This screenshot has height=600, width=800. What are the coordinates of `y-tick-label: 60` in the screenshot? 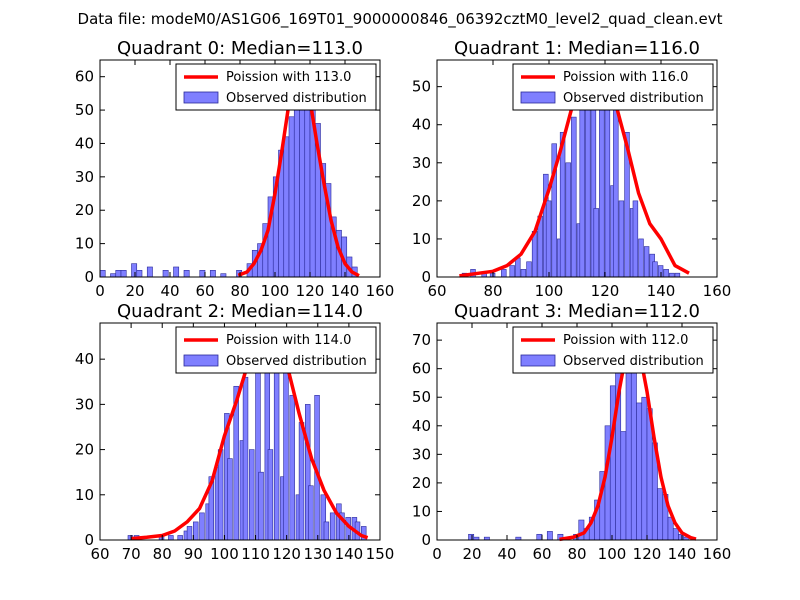 It's located at (84, 77).